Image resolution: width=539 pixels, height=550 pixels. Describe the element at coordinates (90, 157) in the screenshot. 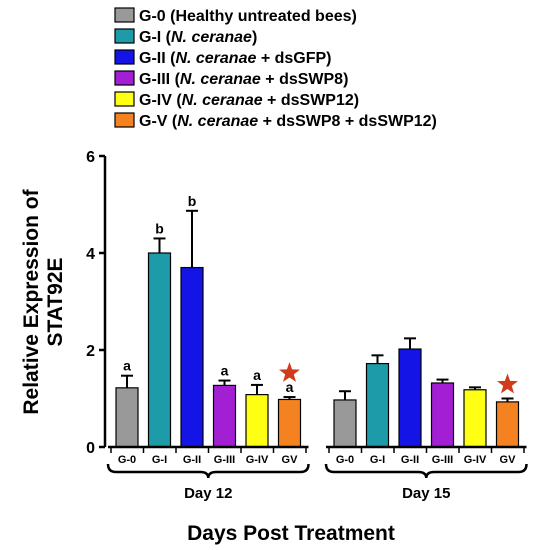

I see `y-tick-label: 6` at that location.